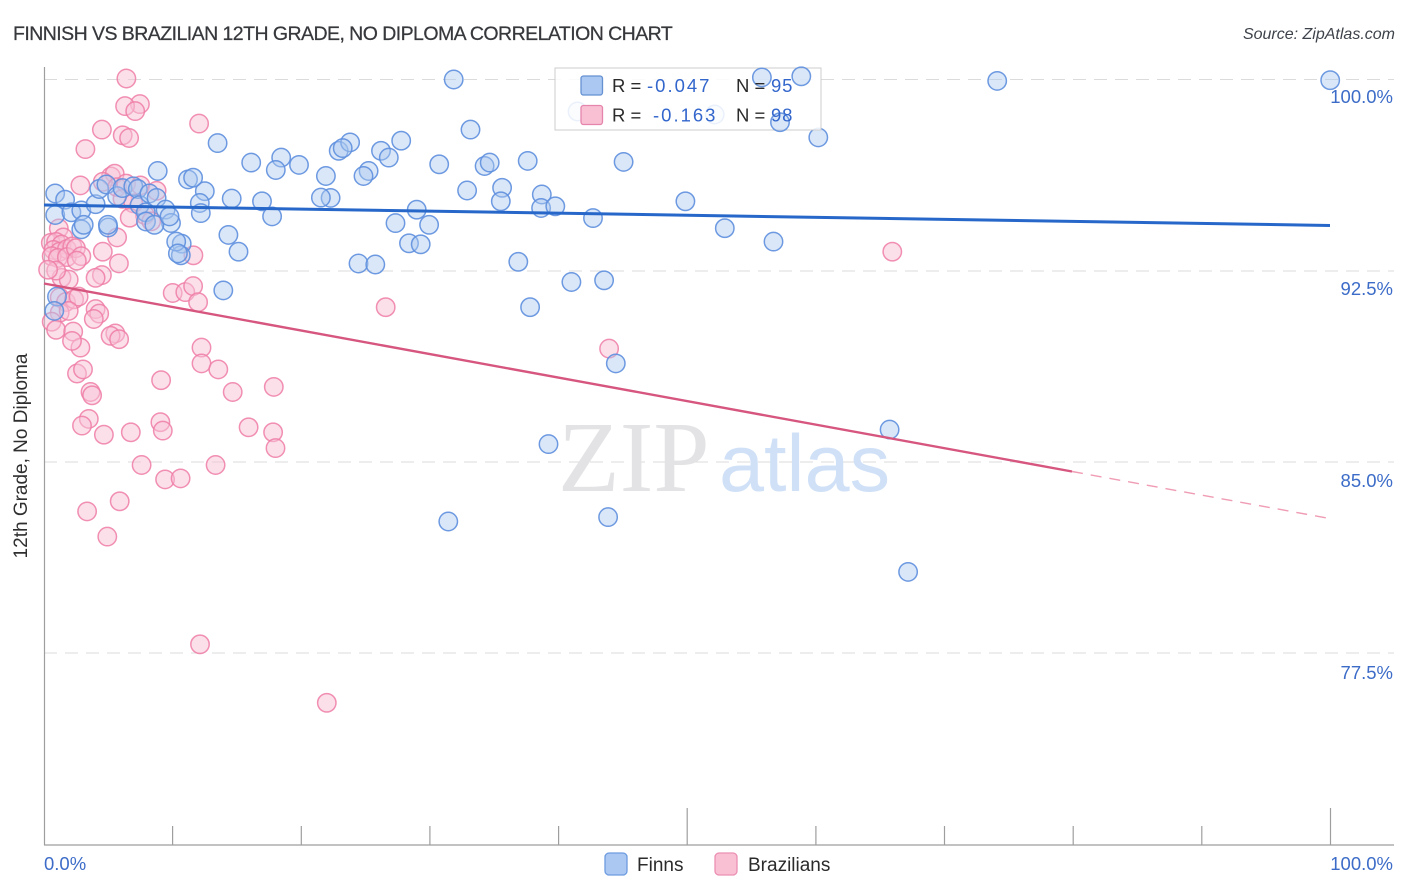 The image size is (1406, 892). What do you see at coordinates (21, 455) in the screenshot?
I see `svg-text: 12th Grade, No Diploma` at bounding box center [21, 455].